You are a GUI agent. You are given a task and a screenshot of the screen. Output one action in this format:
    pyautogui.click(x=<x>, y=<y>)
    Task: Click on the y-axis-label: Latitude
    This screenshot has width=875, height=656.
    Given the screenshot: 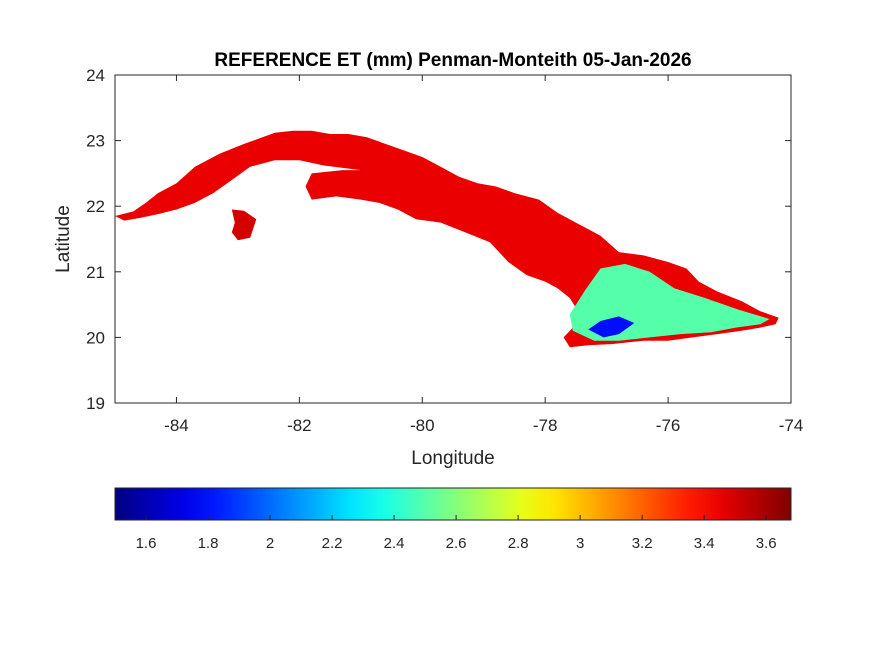 What is the action you would take?
    pyautogui.click(x=63, y=239)
    